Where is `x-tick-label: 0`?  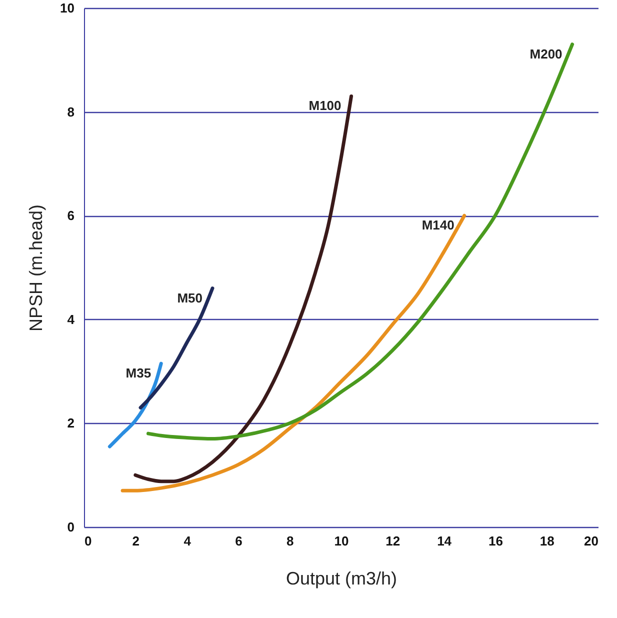 x-tick-label: 0 is located at coordinates (88, 541).